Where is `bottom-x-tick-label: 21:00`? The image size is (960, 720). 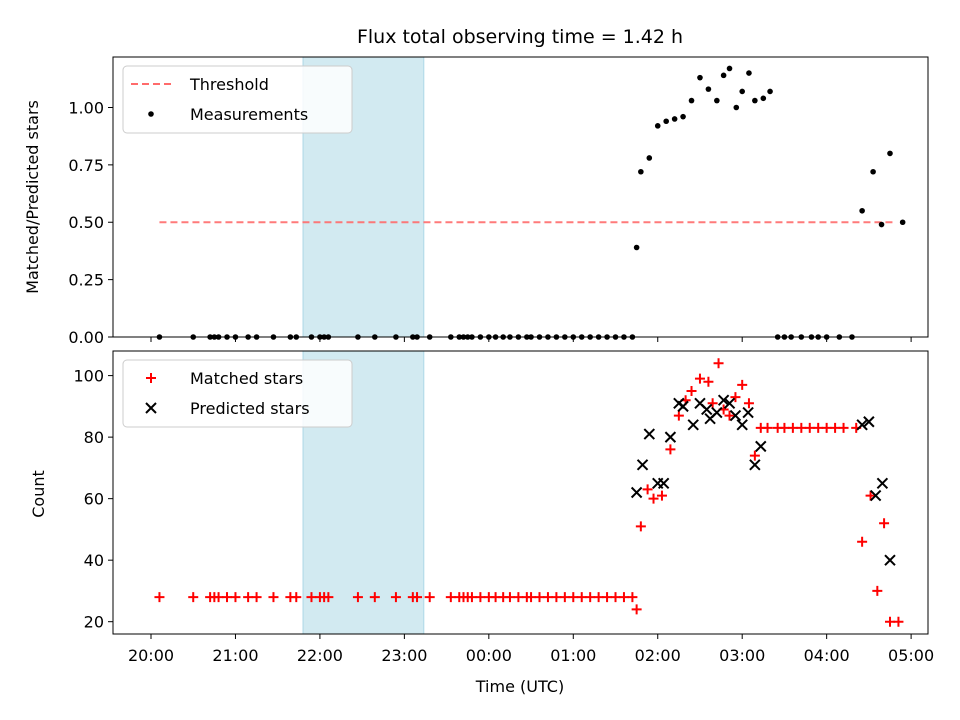 bottom-x-tick-label: 21:00 is located at coordinates (235, 655).